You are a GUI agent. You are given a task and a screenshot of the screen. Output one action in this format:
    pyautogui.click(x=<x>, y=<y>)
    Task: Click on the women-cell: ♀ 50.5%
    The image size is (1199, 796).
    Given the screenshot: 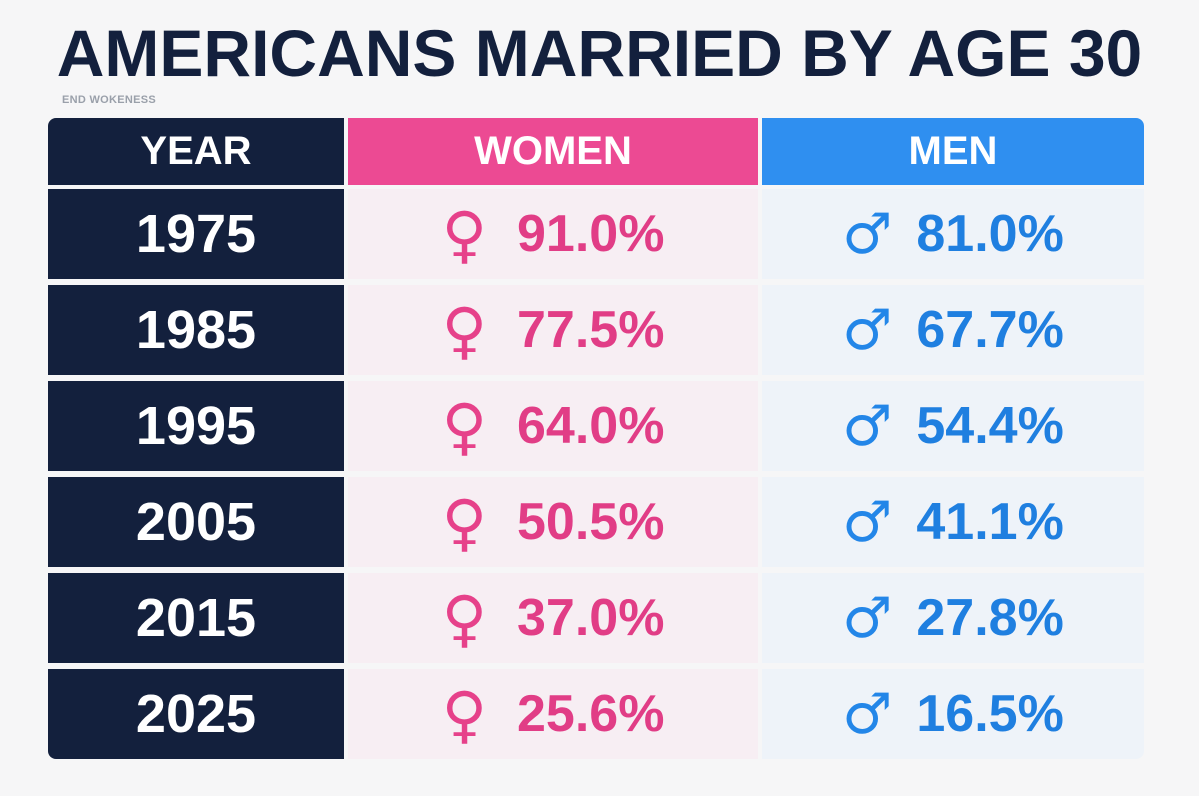 What is the action you would take?
    pyautogui.click(x=553, y=522)
    